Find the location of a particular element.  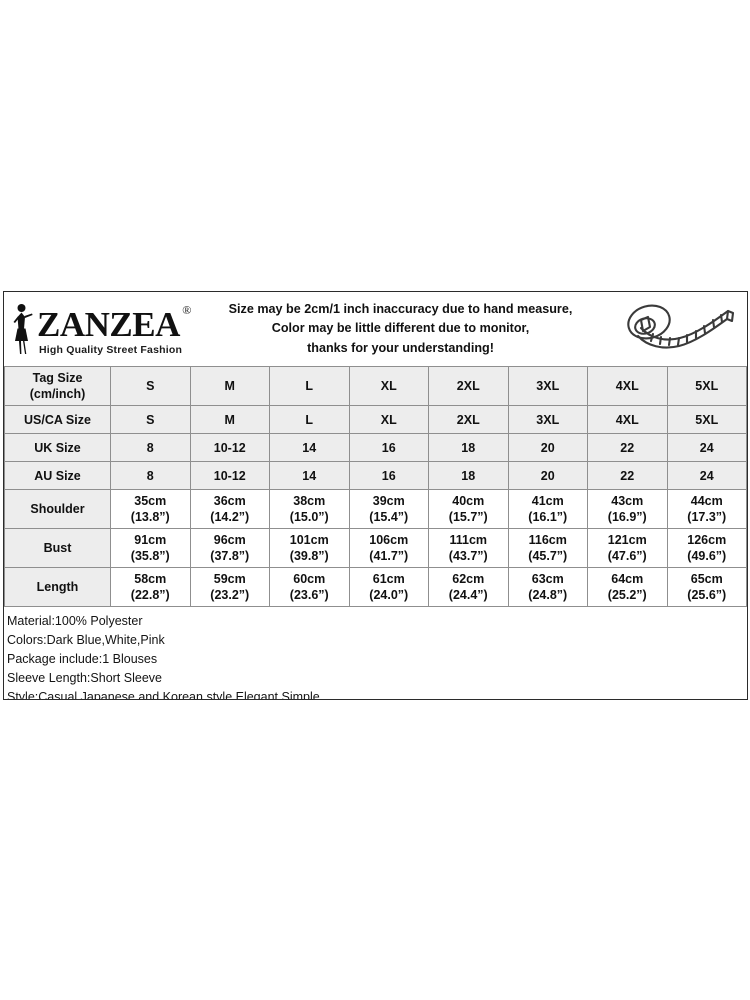

cell-tag-size-s: S is located at coordinates (150, 386).